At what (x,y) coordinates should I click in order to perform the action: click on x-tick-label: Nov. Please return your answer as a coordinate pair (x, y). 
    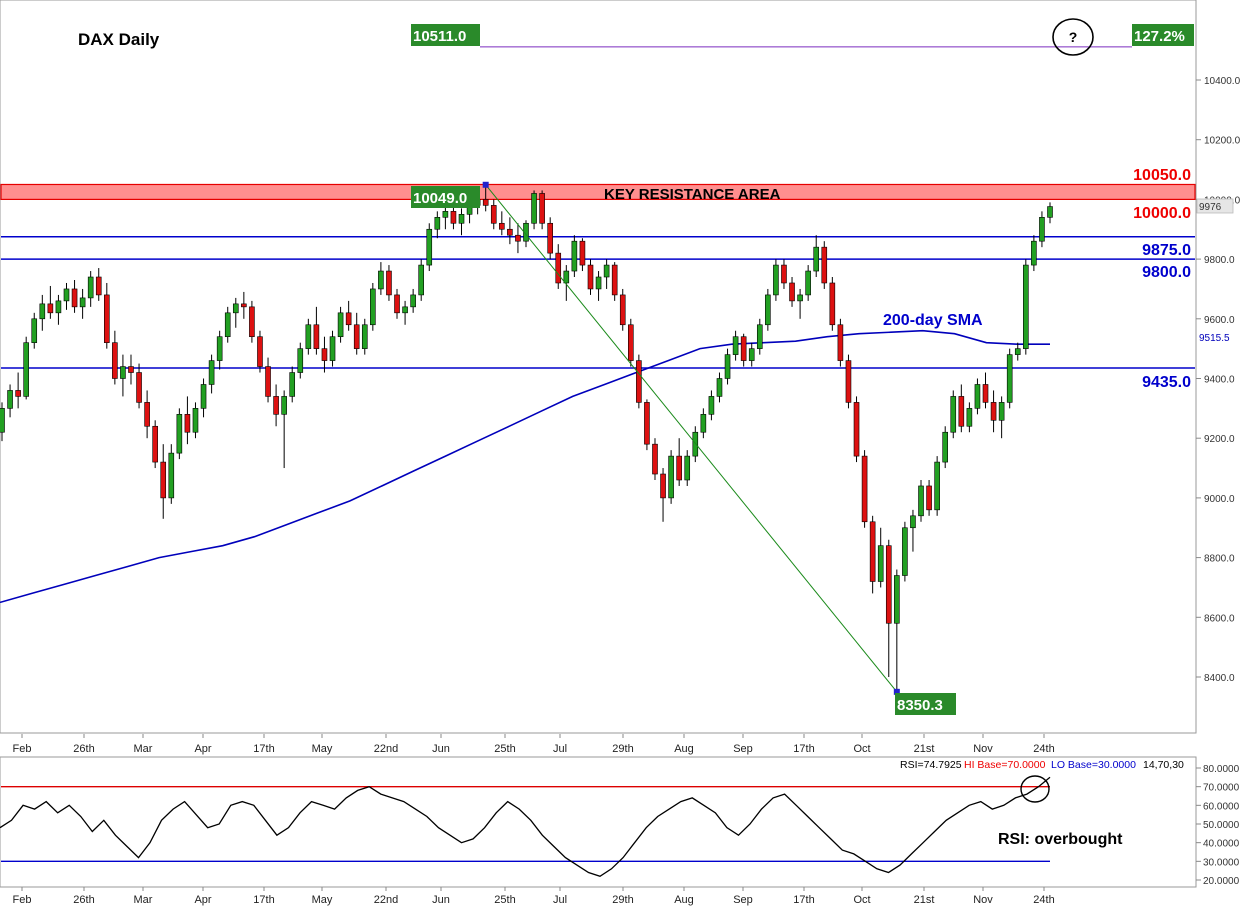
    Looking at the image, I should click on (983, 900).